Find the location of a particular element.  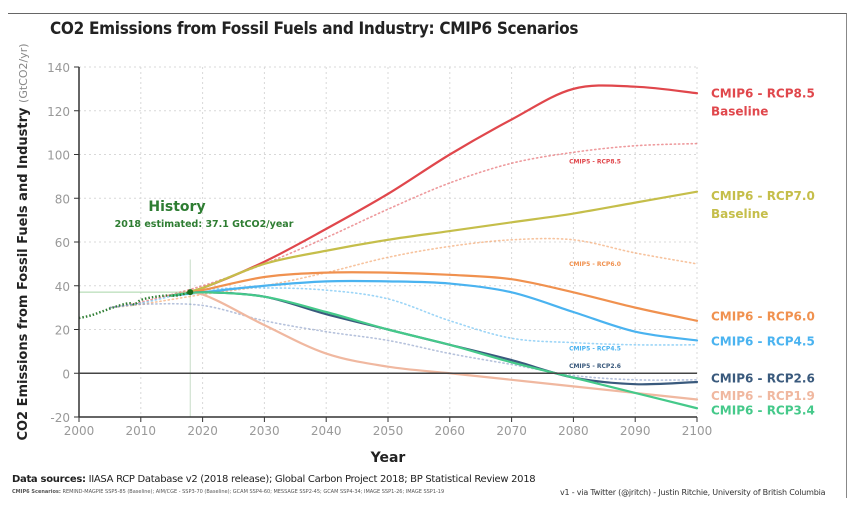

x-axis-title: Year is located at coordinates (388, 458).